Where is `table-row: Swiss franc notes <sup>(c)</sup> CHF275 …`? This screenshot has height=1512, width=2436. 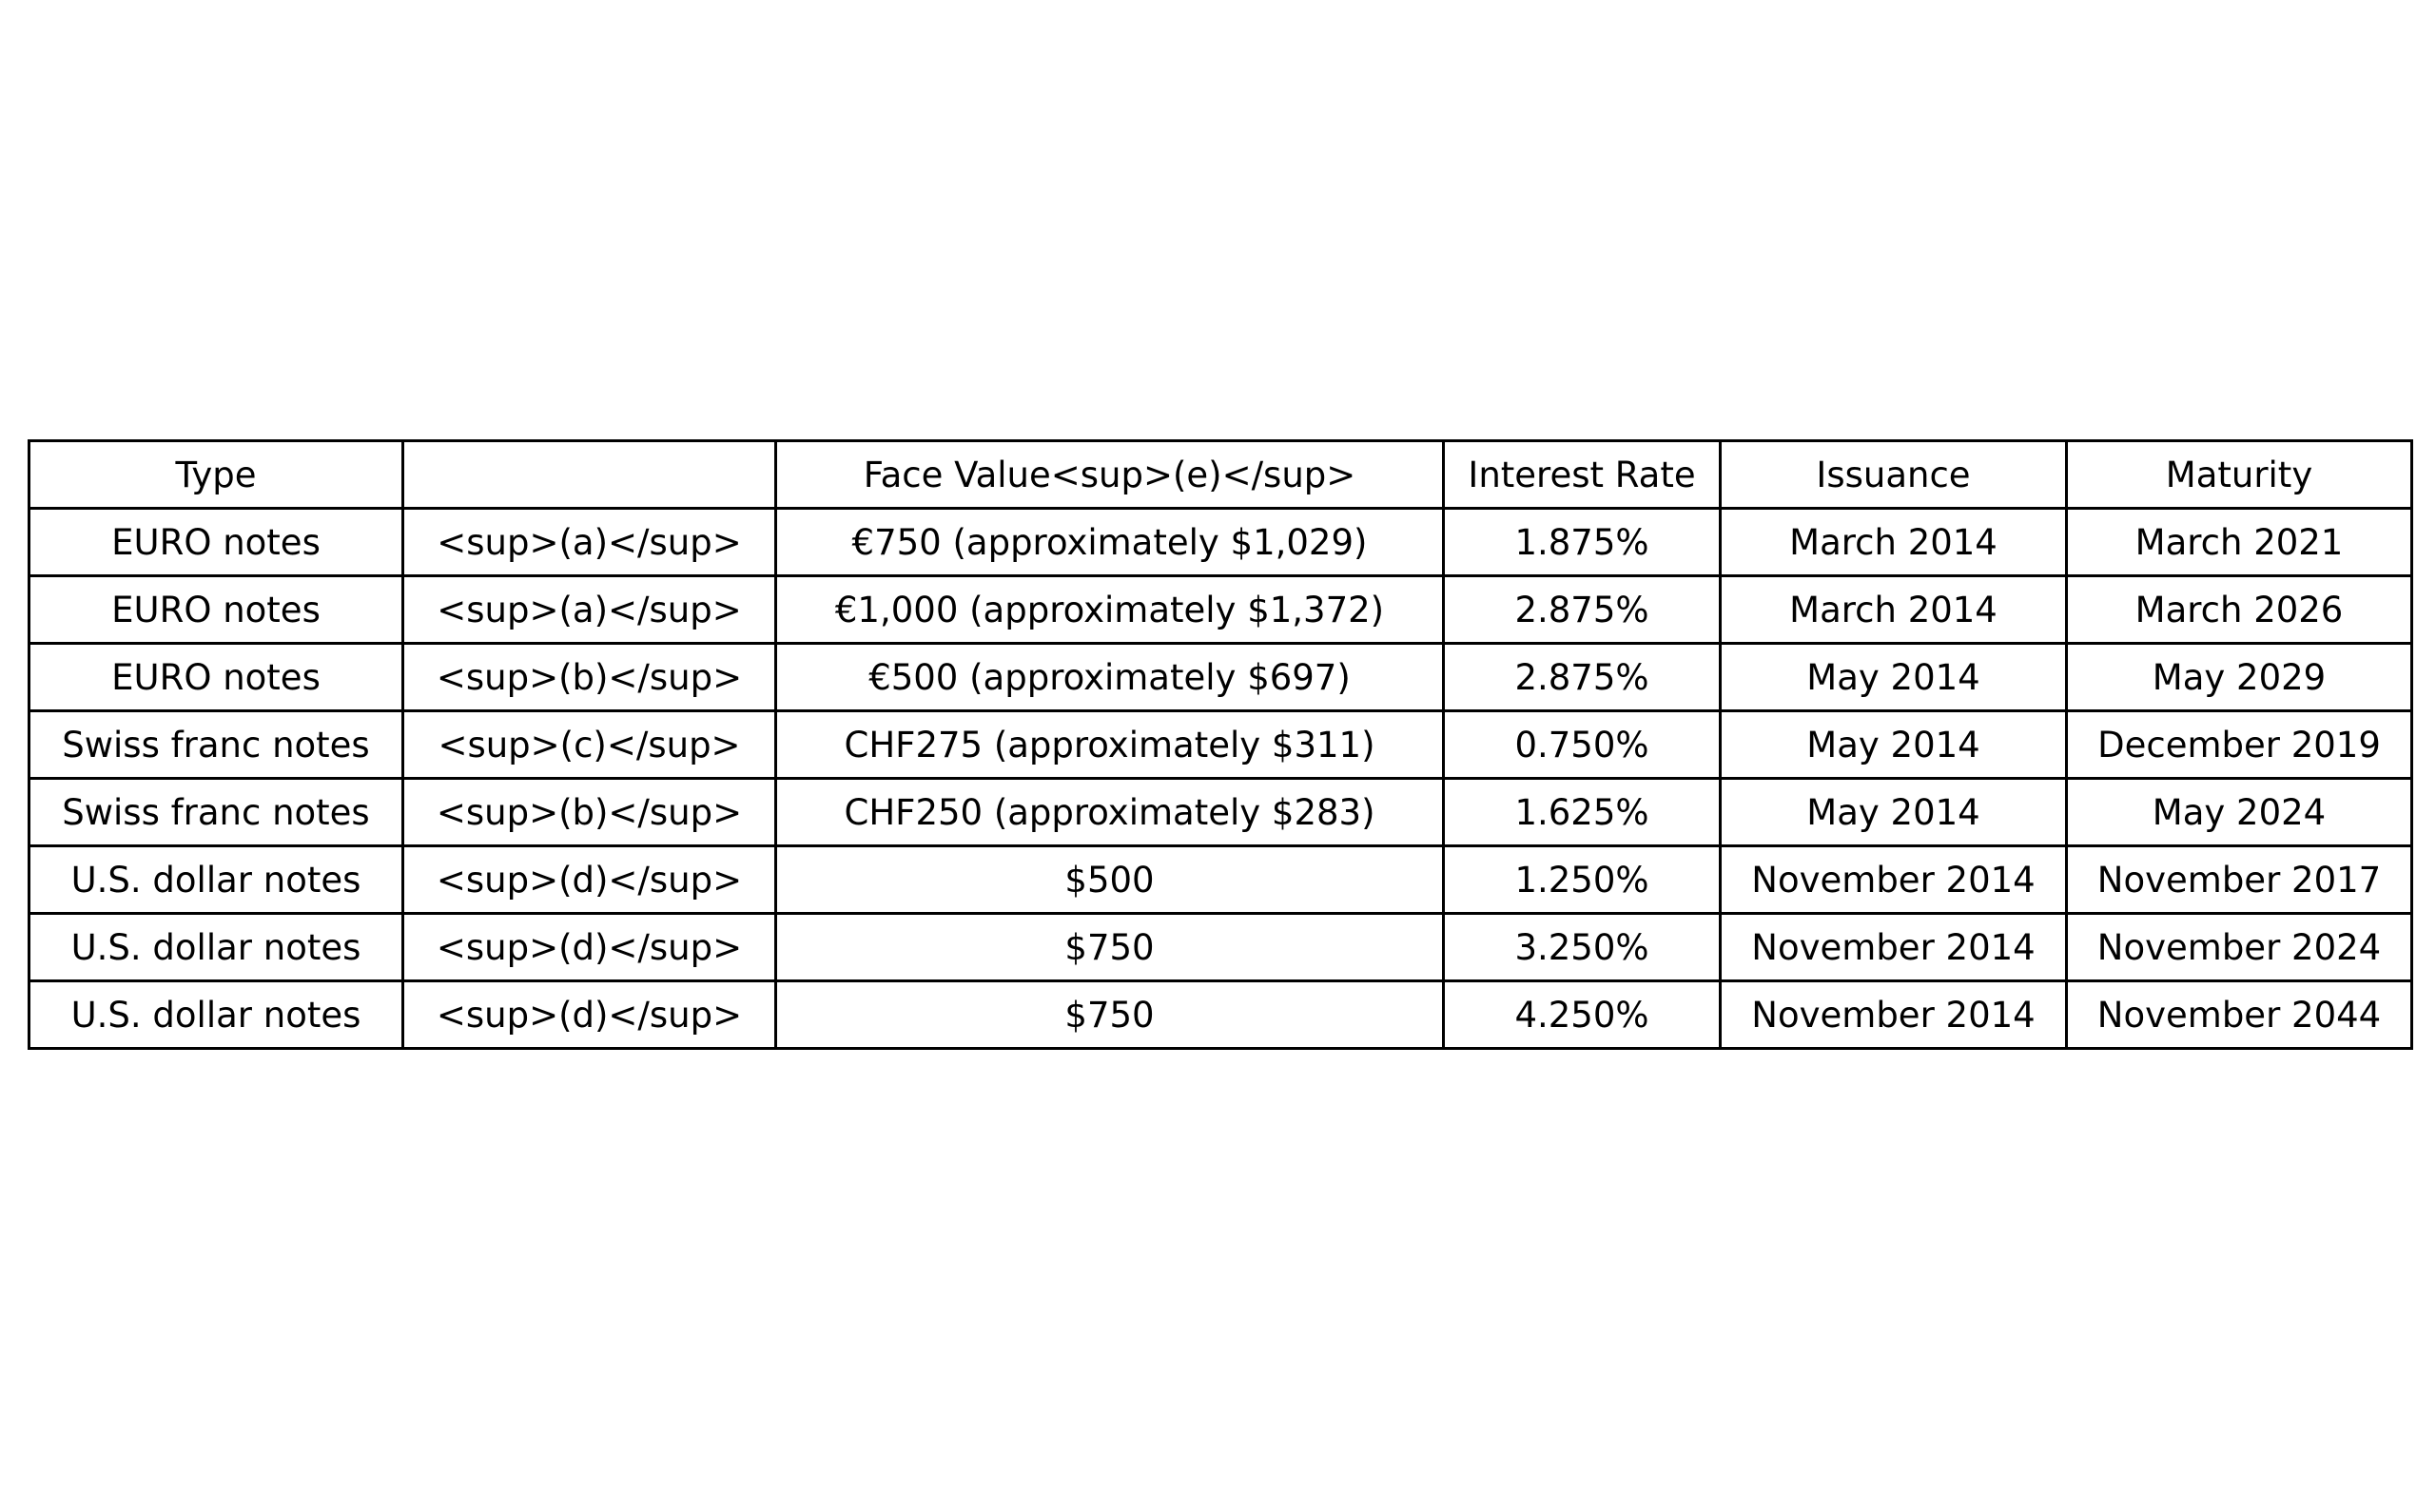 table-row: Swiss franc notes <sup>(c)</sup> CHF275 … is located at coordinates (1220, 744).